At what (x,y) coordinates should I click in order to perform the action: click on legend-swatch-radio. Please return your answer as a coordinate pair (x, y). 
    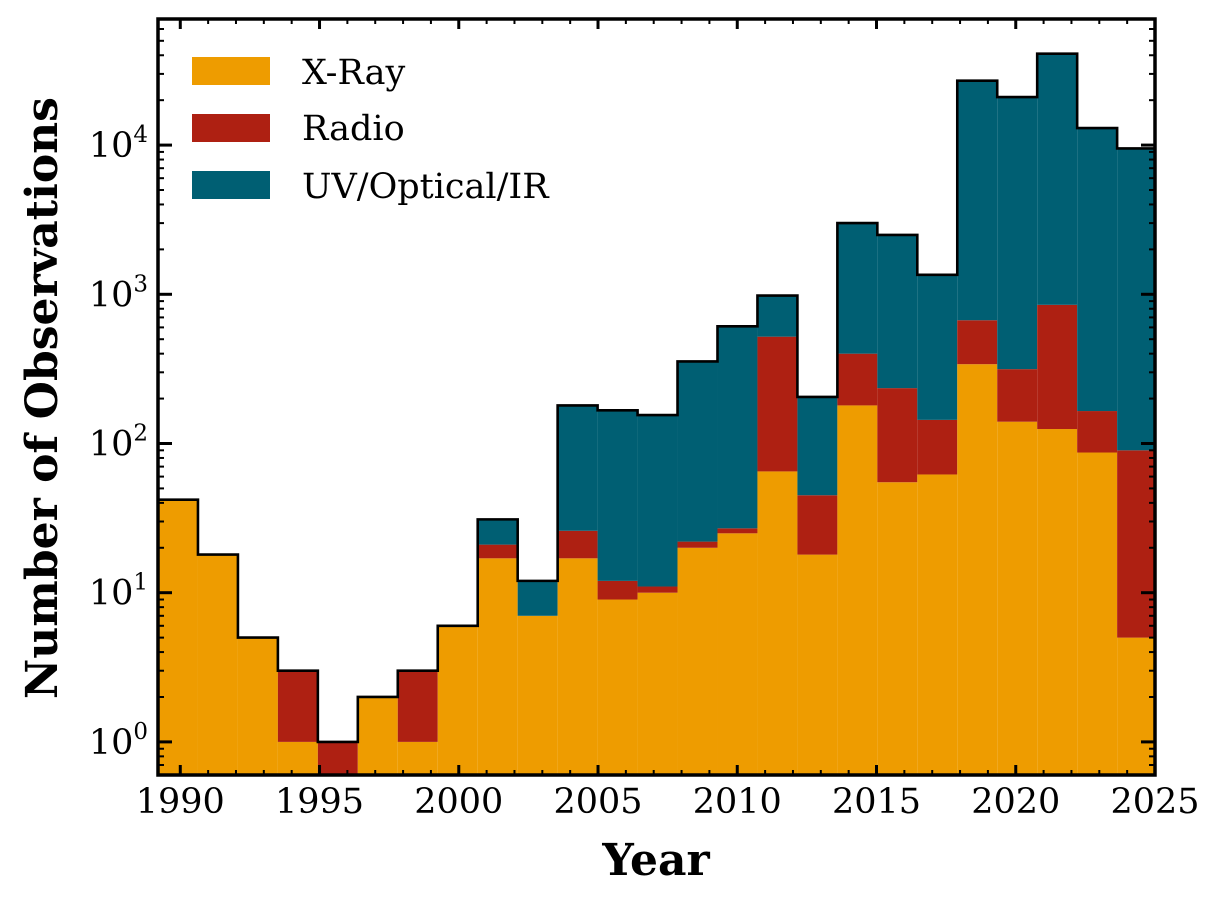
    Looking at the image, I should click on (231, 128).